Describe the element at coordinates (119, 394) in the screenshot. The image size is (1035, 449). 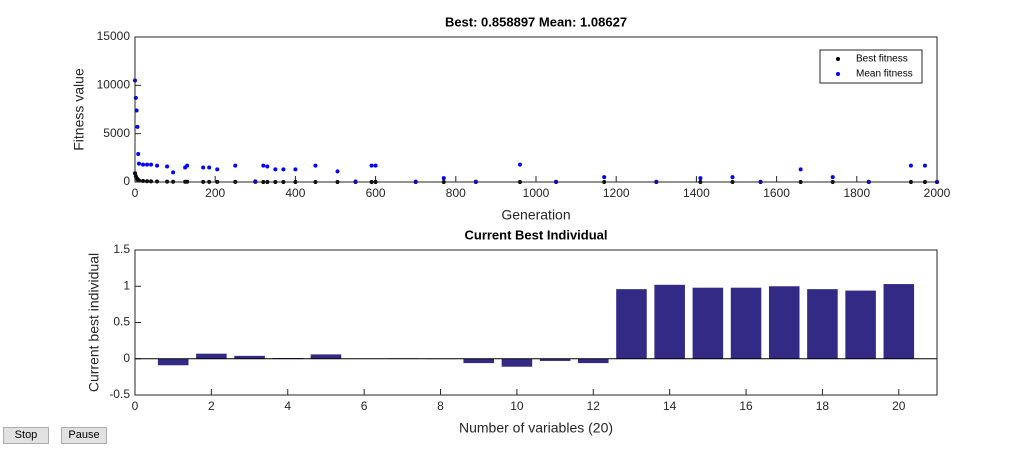
I see `y-tick-label: -0.5` at that location.